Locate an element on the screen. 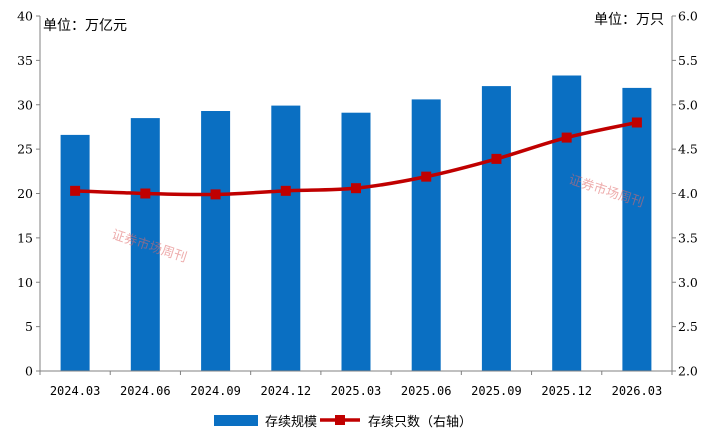 The width and height of the screenshot is (715, 441). right-axis-unit-label: 单位：万只 is located at coordinates (629, 20).